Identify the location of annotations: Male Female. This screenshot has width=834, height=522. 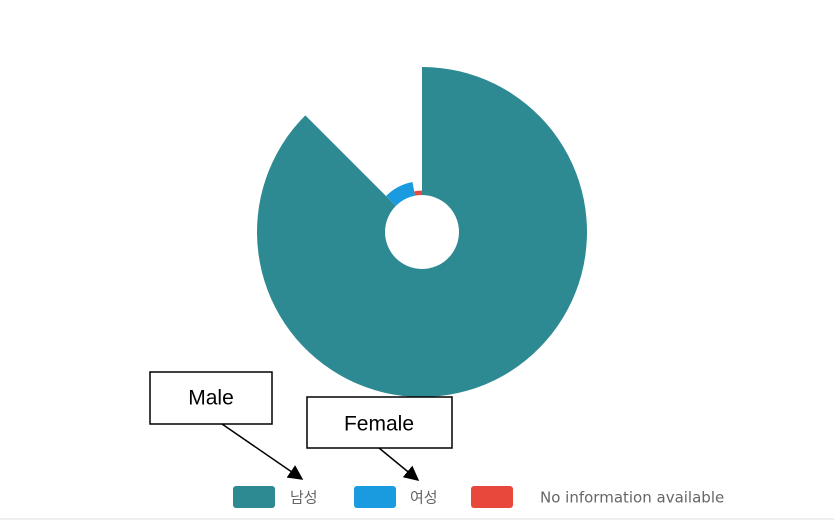
(301, 426).